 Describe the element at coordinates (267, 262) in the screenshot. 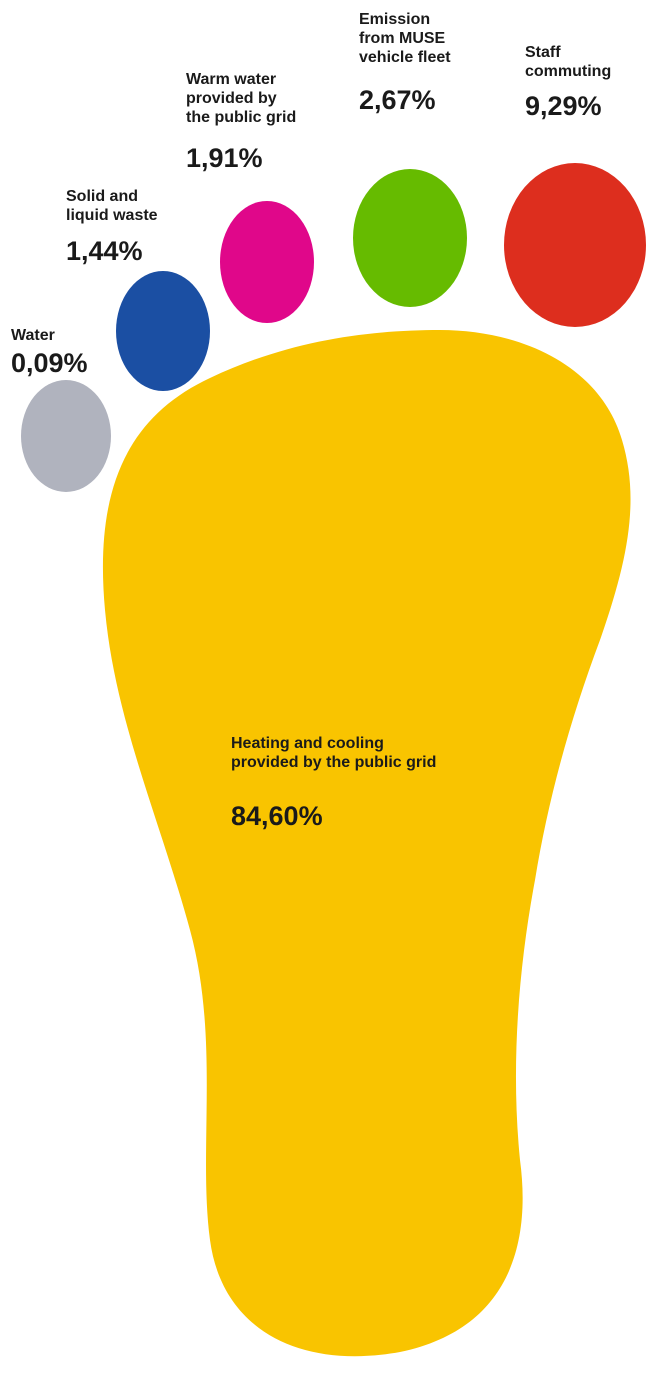

I see `toe-warm-water` at that location.